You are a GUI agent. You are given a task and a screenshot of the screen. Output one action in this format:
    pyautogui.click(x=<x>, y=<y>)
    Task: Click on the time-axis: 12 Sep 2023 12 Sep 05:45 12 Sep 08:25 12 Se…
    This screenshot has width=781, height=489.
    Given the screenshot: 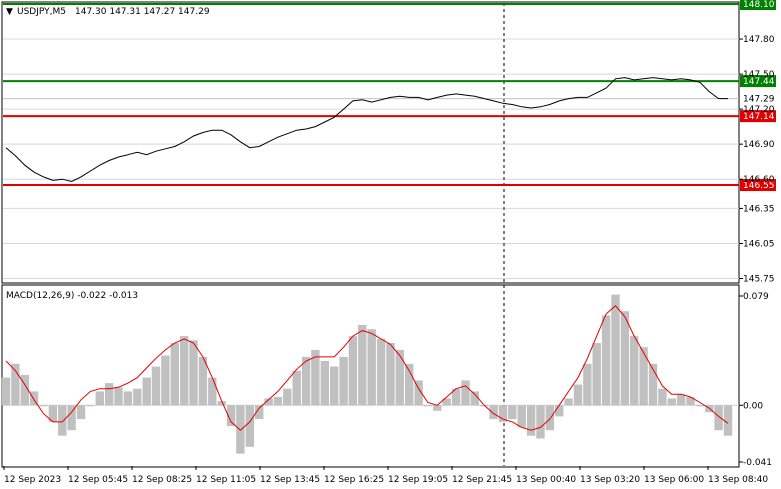 What is the action you would take?
    pyautogui.click(x=385, y=475)
    